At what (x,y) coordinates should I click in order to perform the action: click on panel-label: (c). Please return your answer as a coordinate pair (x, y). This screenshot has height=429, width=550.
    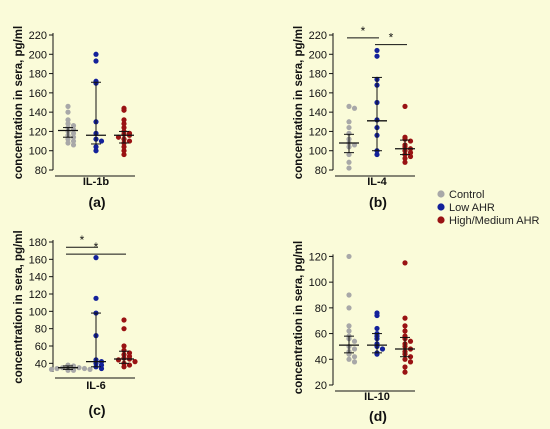
    Looking at the image, I should click on (96, 410).